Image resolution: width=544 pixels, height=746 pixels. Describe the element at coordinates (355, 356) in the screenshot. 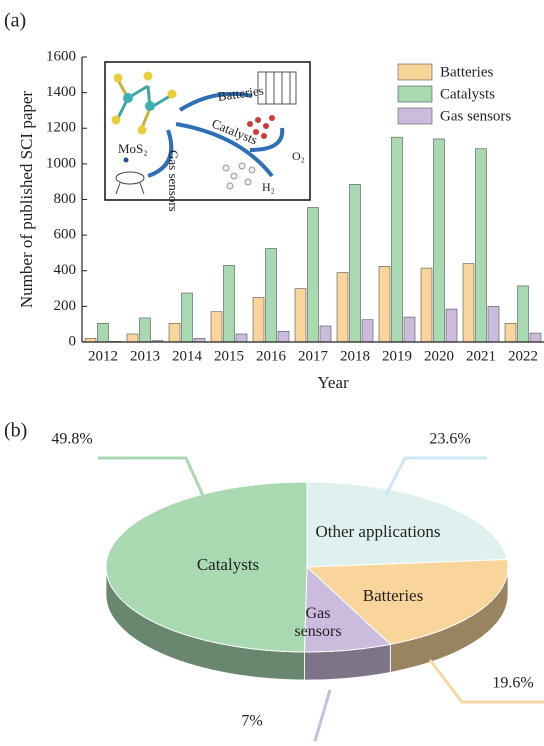

I see `x-tick-label: 2018` at that location.